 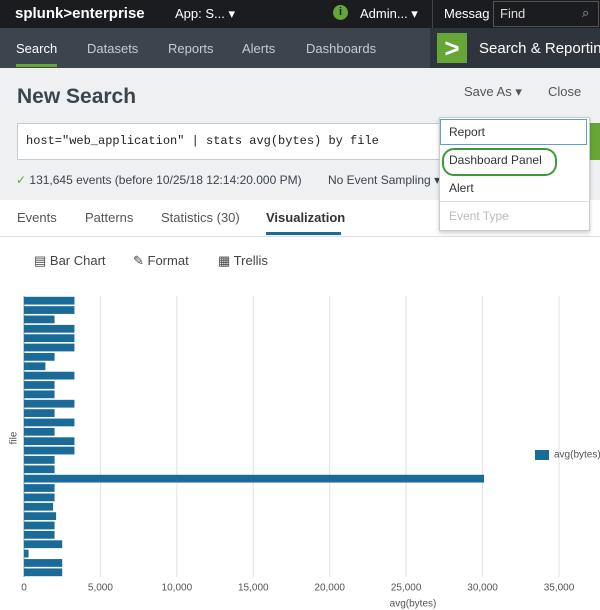 I want to click on check-icon: ✓, so click(x=21, y=180).